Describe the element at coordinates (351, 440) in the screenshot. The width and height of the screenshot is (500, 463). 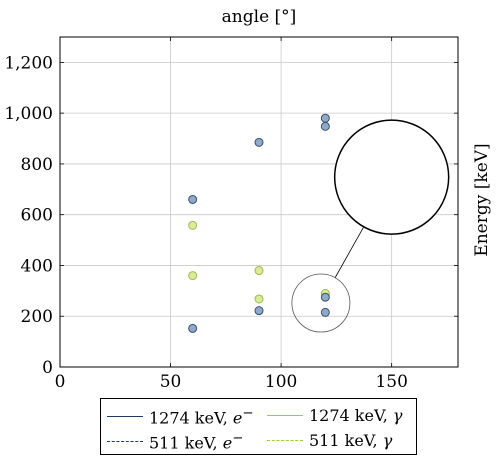
I see `legend-label: 511 keV, γ` at that location.